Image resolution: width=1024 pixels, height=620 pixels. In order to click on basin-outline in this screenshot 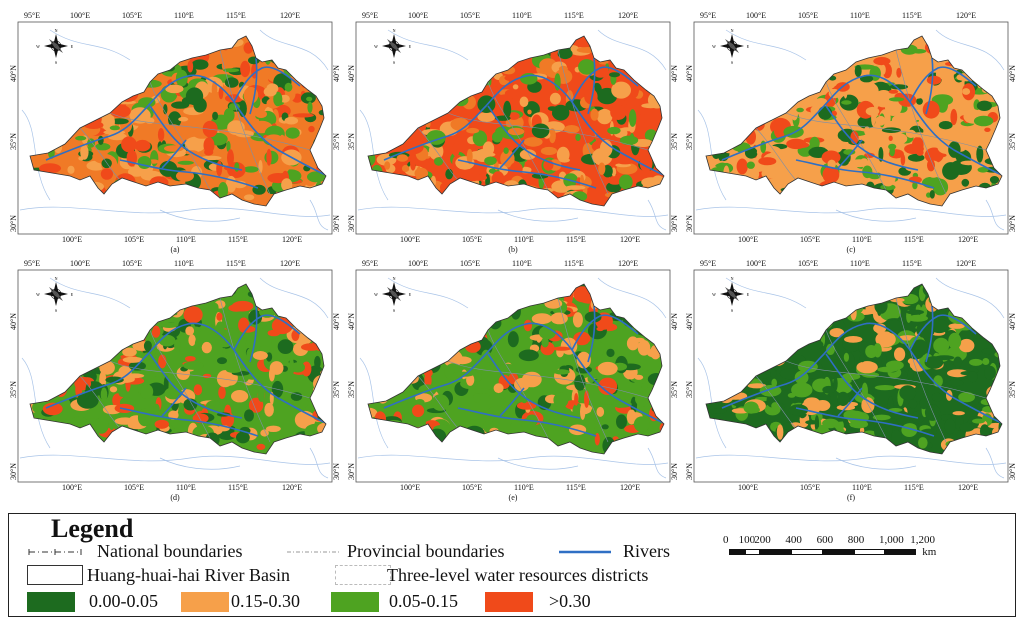, I will do `click(178, 121)`.